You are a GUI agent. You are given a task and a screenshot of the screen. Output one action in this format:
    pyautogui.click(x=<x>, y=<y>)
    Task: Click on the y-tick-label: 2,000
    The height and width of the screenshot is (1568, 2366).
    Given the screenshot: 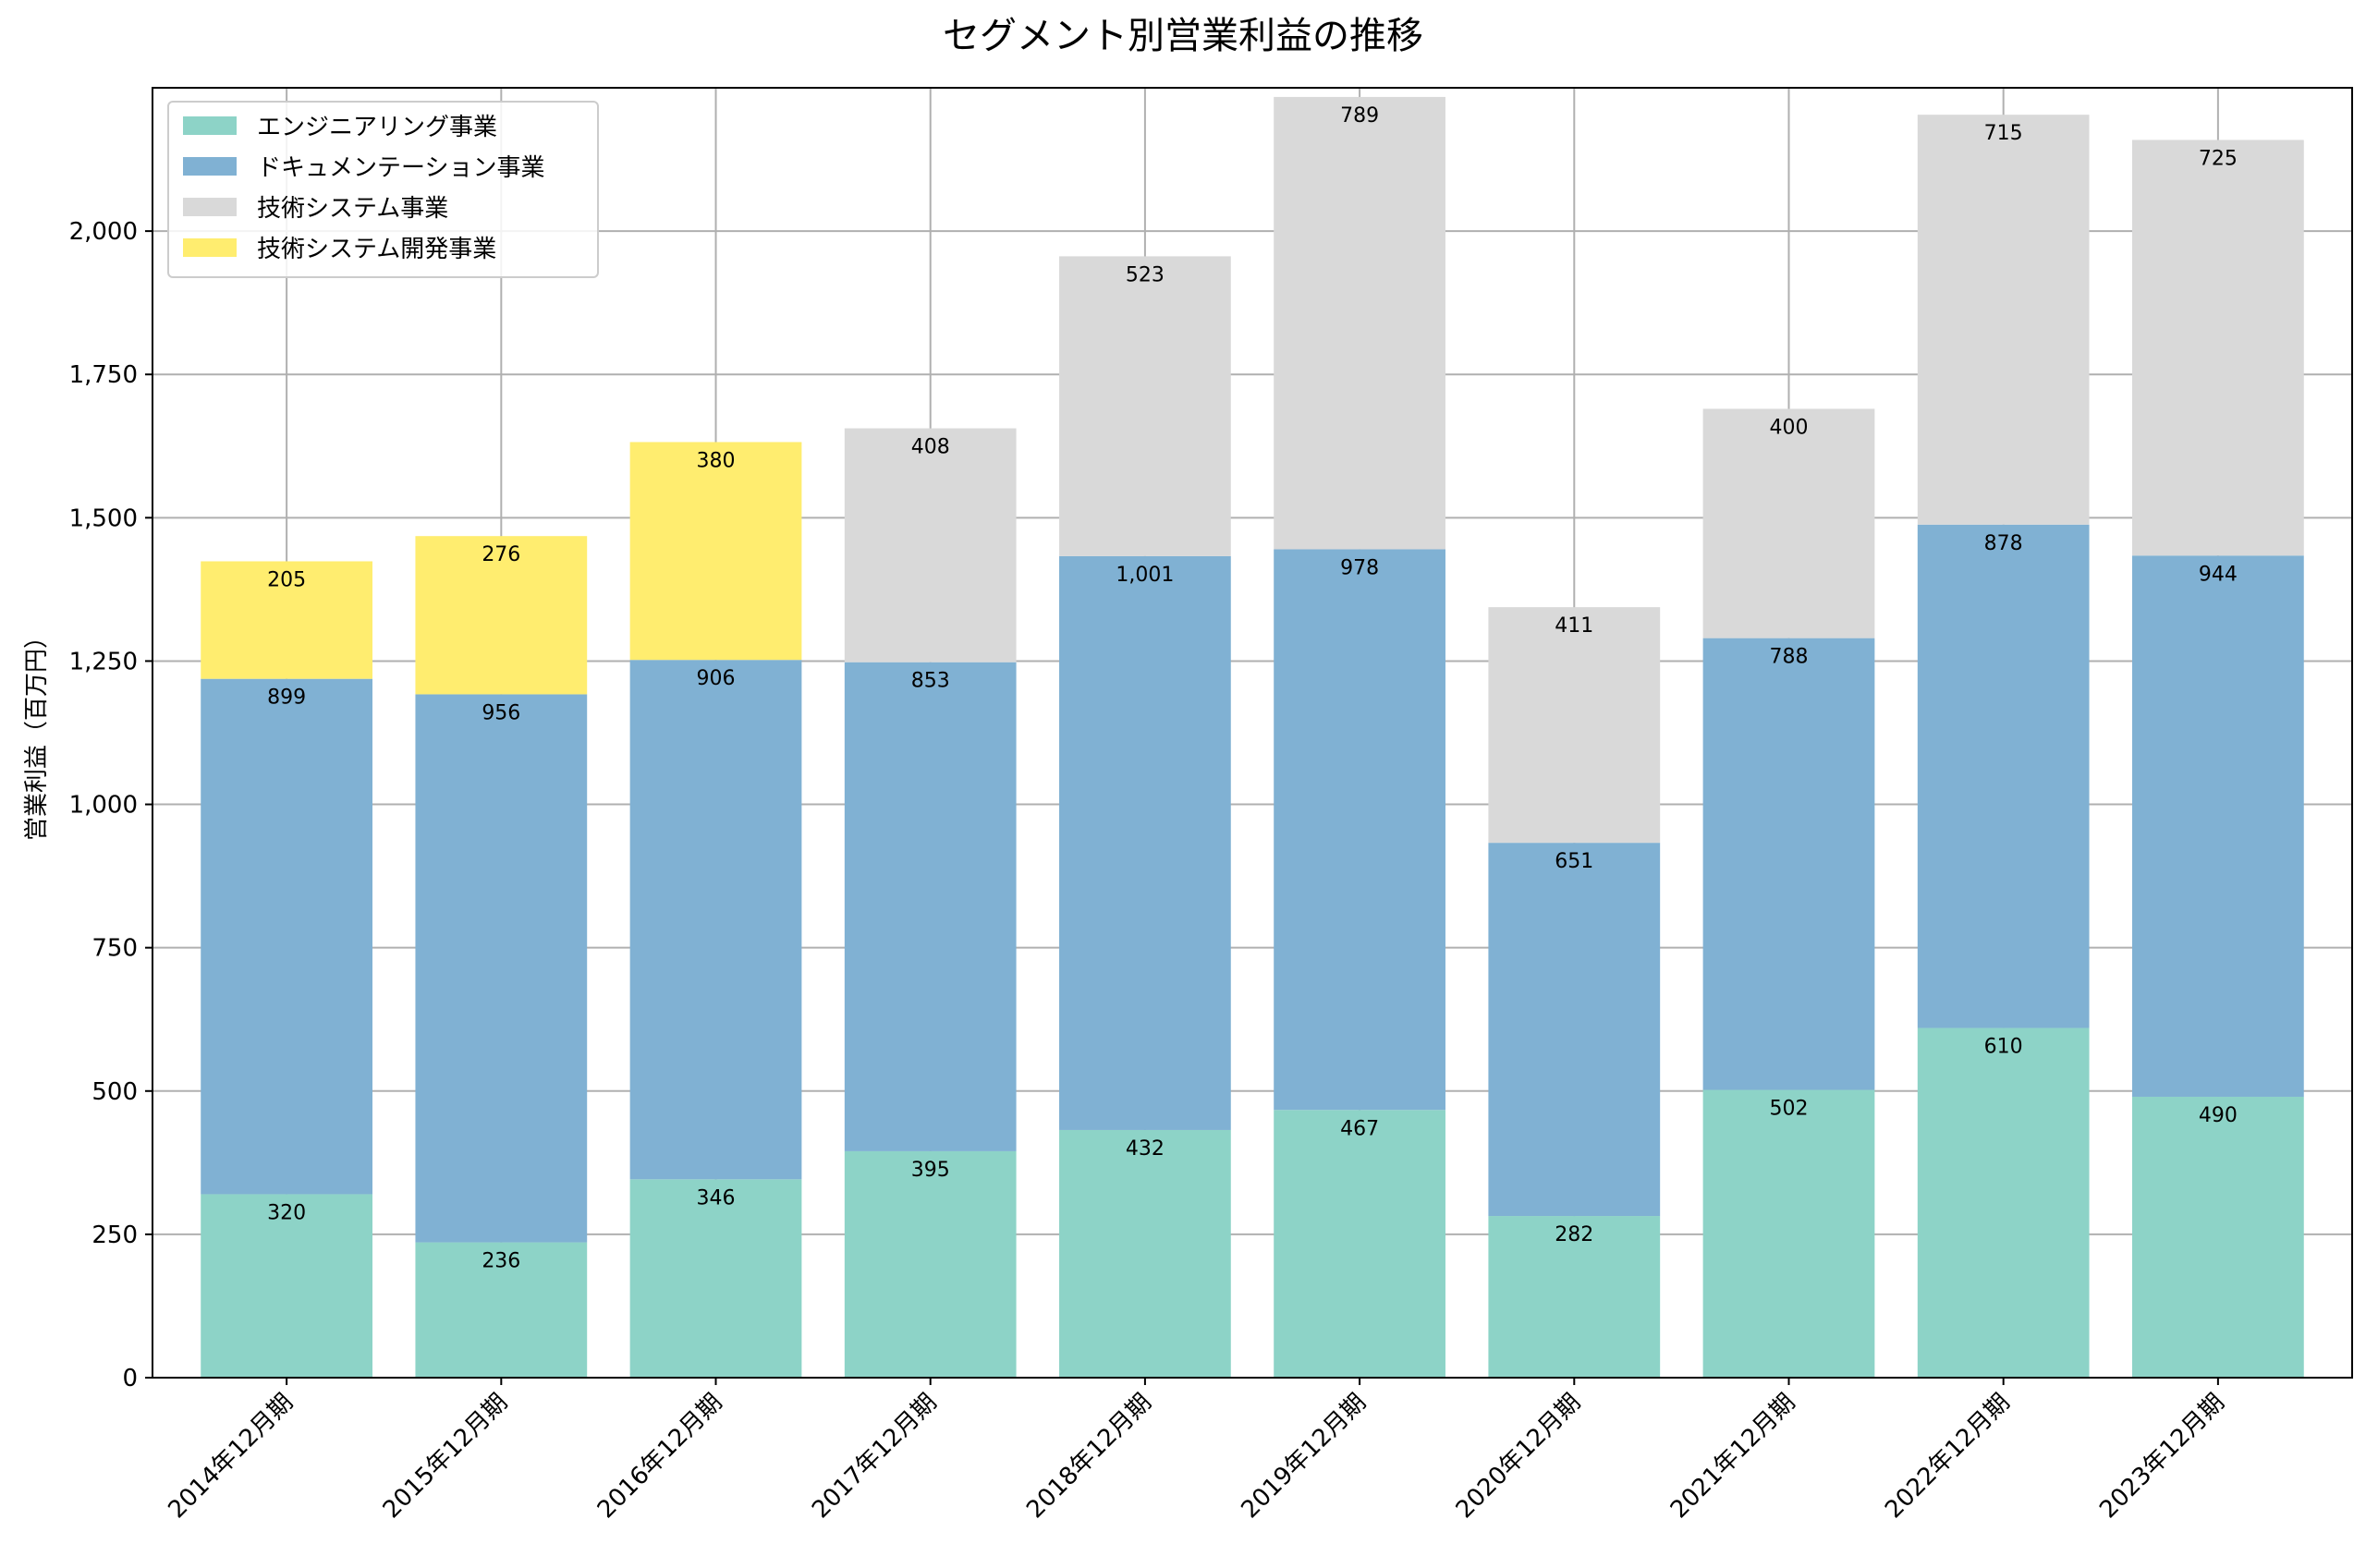 What is the action you would take?
    pyautogui.click(x=103, y=232)
    